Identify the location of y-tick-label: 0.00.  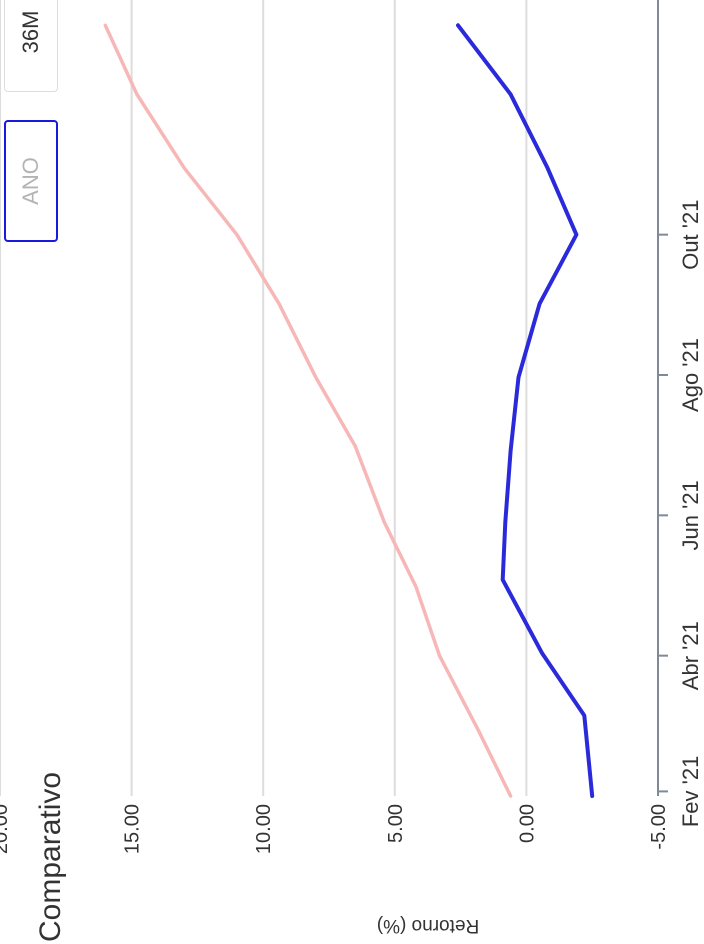
(527, 823).